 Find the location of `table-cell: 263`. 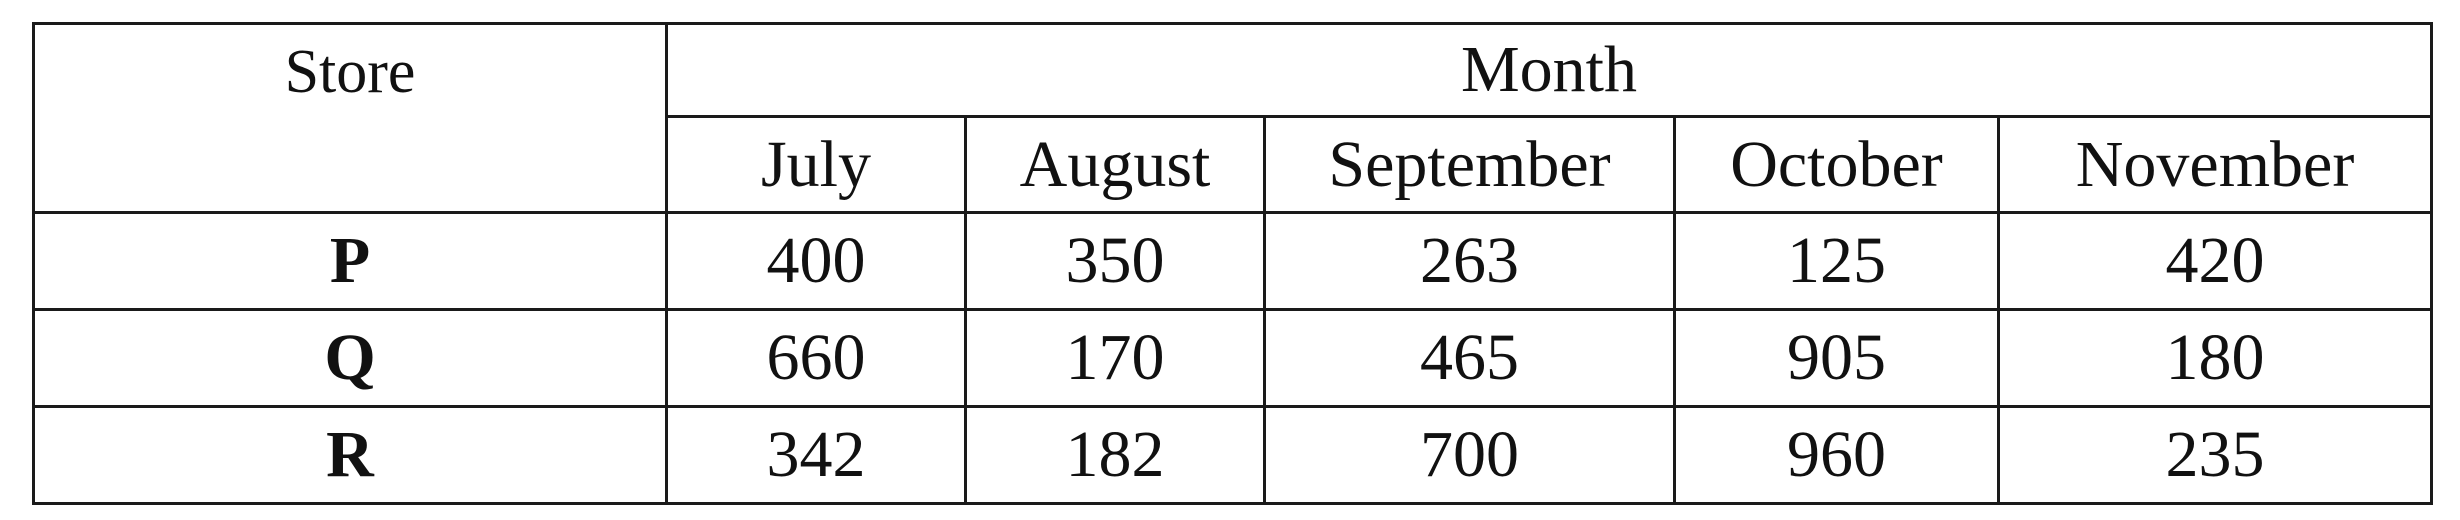

table-cell: 263 is located at coordinates (1469, 261).